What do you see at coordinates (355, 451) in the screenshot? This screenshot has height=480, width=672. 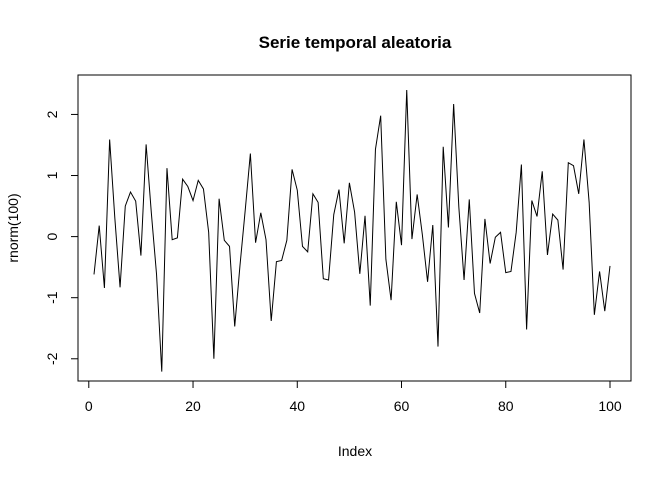 I see `x-axis-label: Index` at bounding box center [355, 451].